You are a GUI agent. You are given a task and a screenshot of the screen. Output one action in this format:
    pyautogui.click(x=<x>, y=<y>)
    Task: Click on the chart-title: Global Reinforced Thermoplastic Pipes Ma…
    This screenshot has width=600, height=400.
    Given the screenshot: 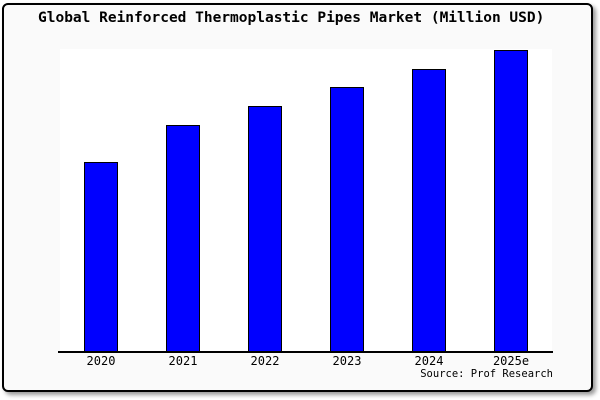 What is the action you would take?
    pyautogui.click(x=291, y=18)
    